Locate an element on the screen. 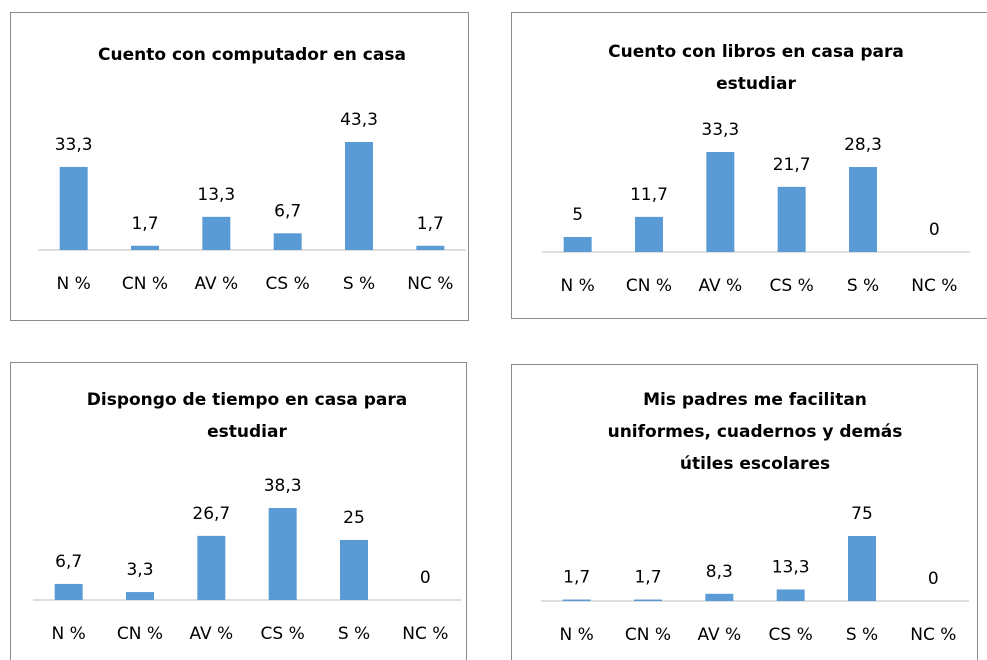 Image resolution: width=987 pixels, height=660 pixels. chart-title: Cuento con computador en casa is located at coordinates (252, 55).